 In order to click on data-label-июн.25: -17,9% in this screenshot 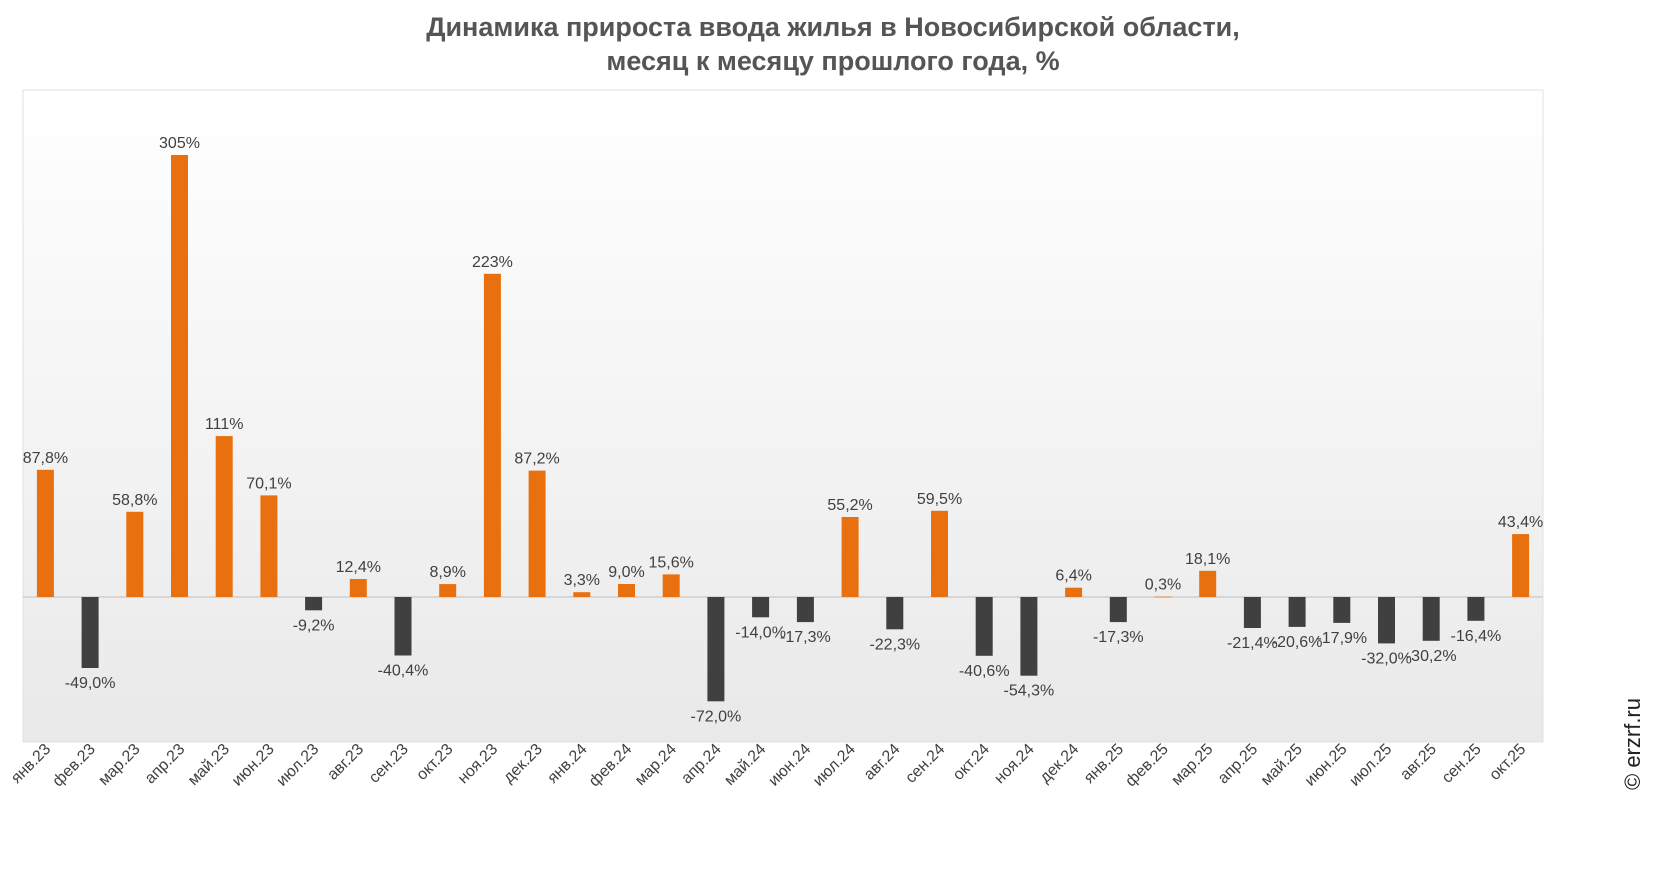, I will do `click(1341, 638)`.